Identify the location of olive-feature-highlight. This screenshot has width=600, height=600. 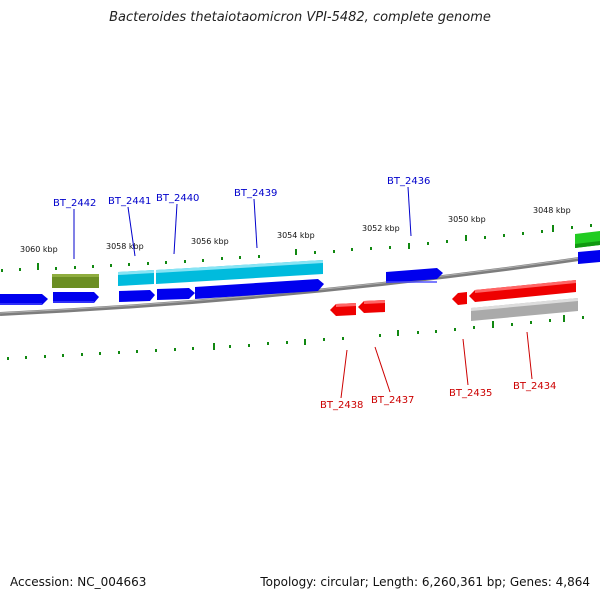
(75, 275).